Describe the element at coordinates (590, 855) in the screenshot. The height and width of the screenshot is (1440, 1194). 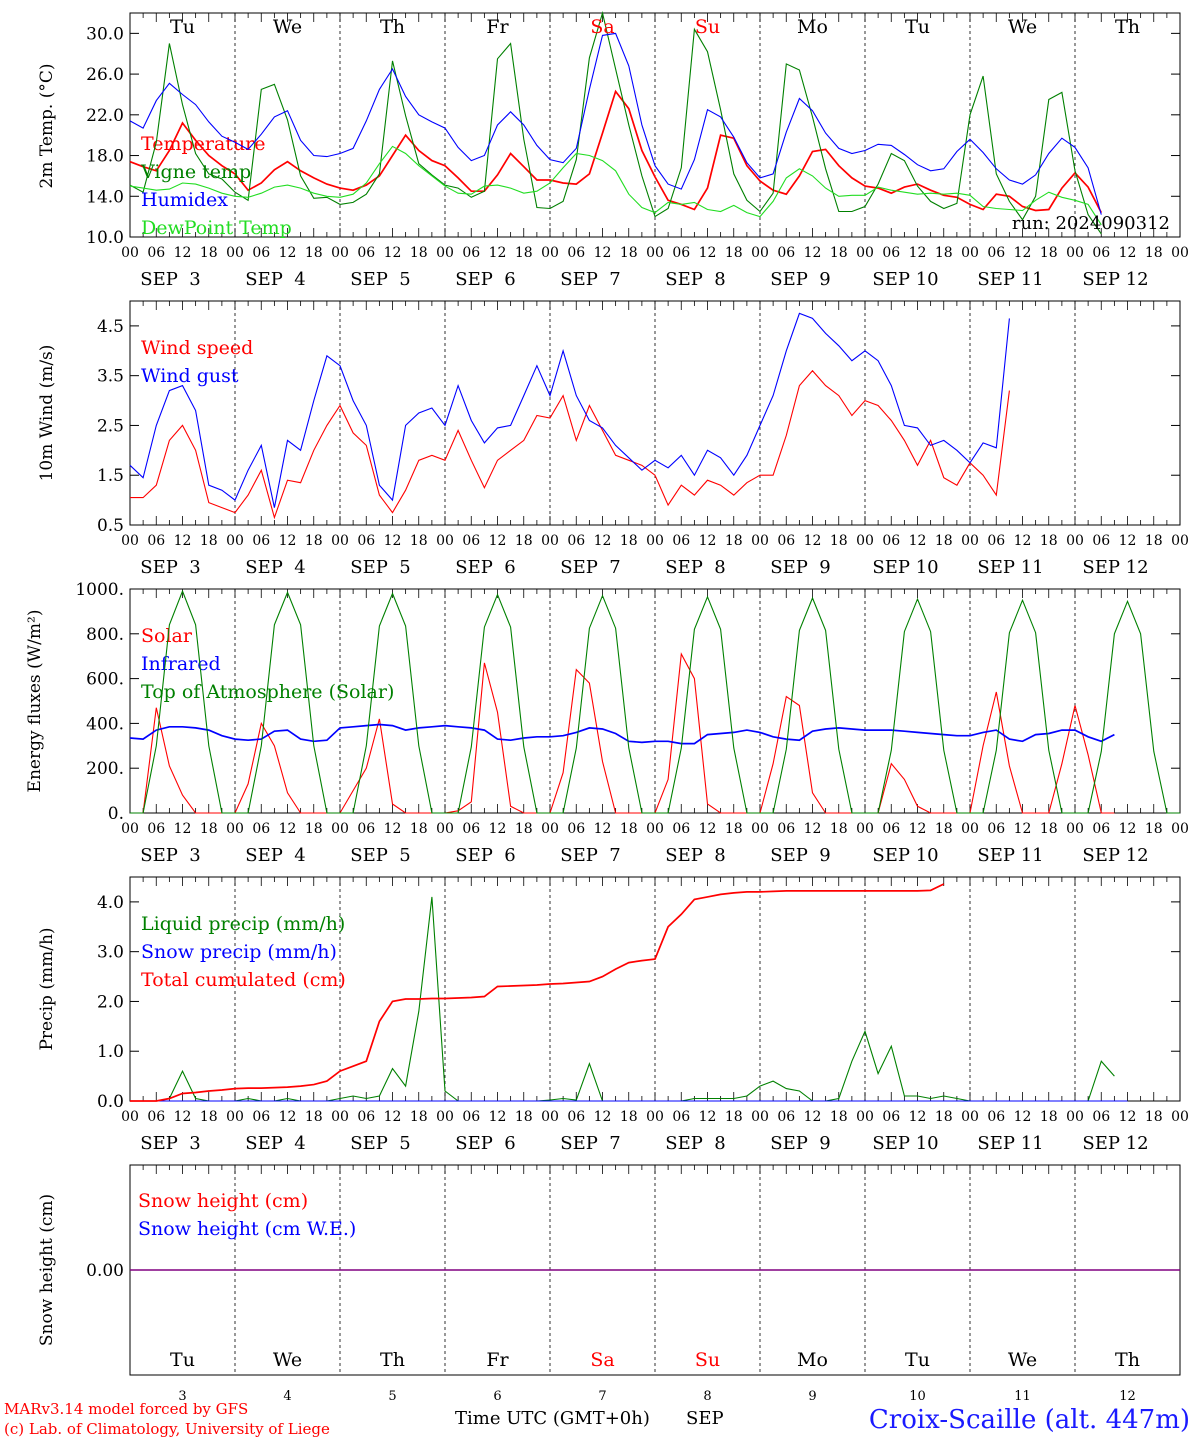
I see `energy-date-label: SEP 7` at that location.